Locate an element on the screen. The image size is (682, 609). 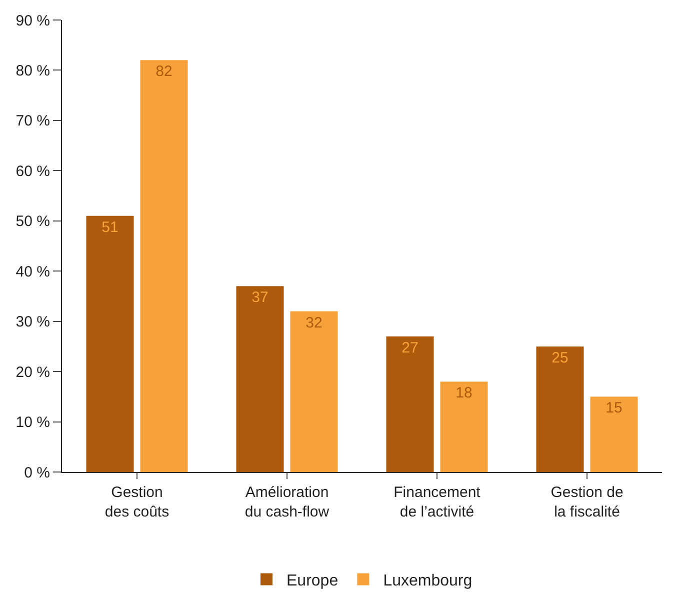
y-tick-label: 80 % is located at coordinates (33, 71).